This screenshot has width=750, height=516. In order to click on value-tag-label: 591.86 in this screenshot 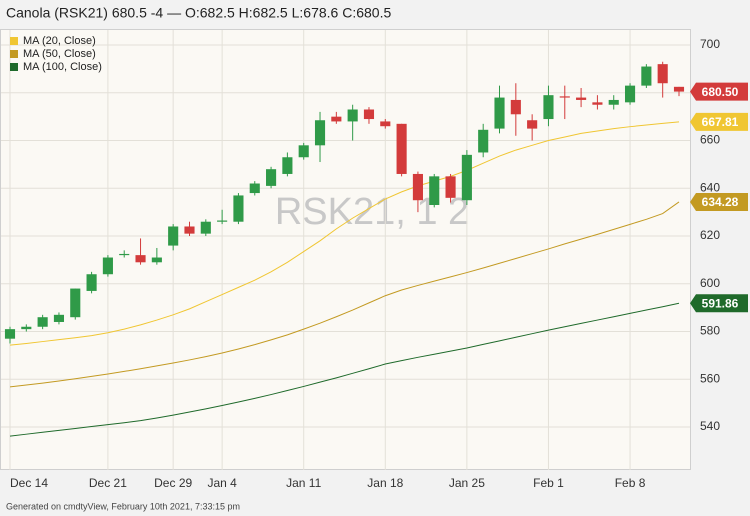, I will do `click(720, 303)`.